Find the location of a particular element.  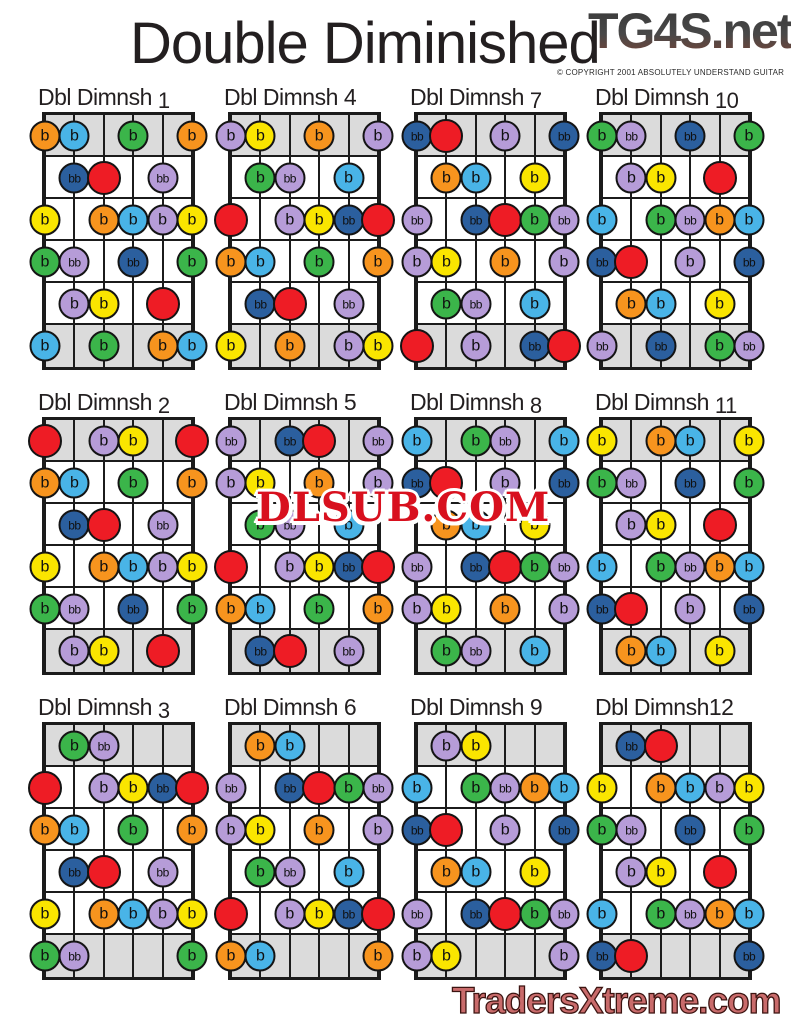

diagram-number: 3 is located at coordinates (163, 710).